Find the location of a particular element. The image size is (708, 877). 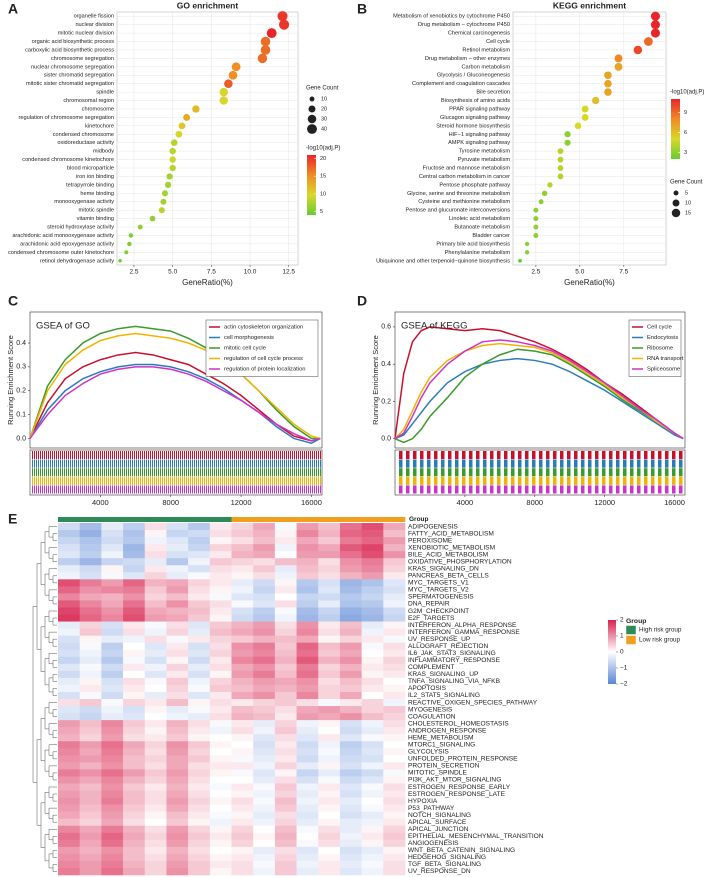

row-label: ESTROGEN_RESPONSE_EARLY is located at coordinates (459, 787).